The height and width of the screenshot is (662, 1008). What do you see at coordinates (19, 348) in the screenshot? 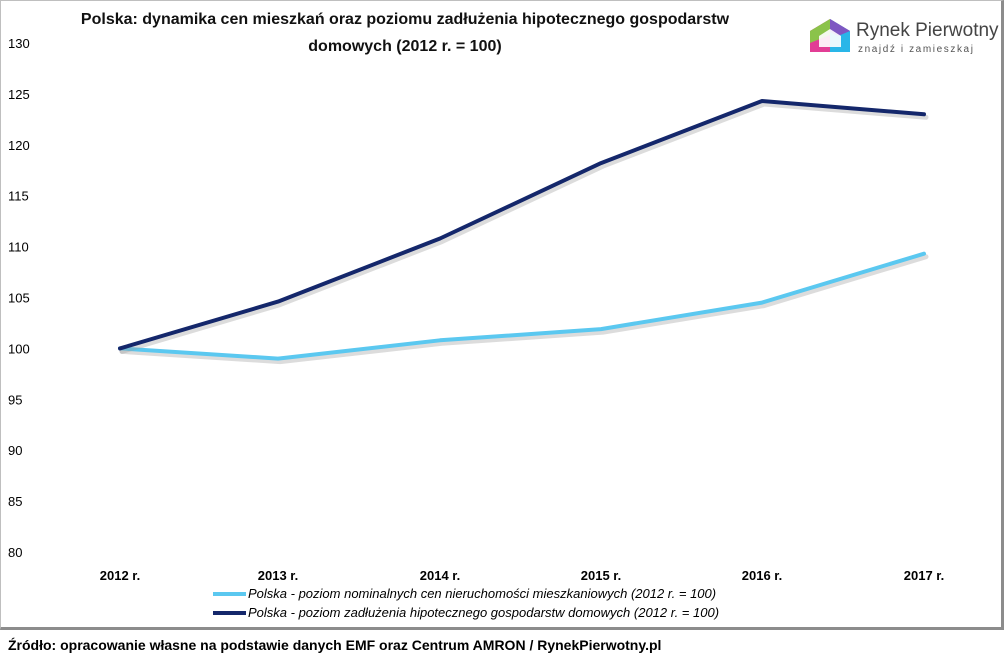
I see `y-tick-label: 100` at bounding box center [19, 348].